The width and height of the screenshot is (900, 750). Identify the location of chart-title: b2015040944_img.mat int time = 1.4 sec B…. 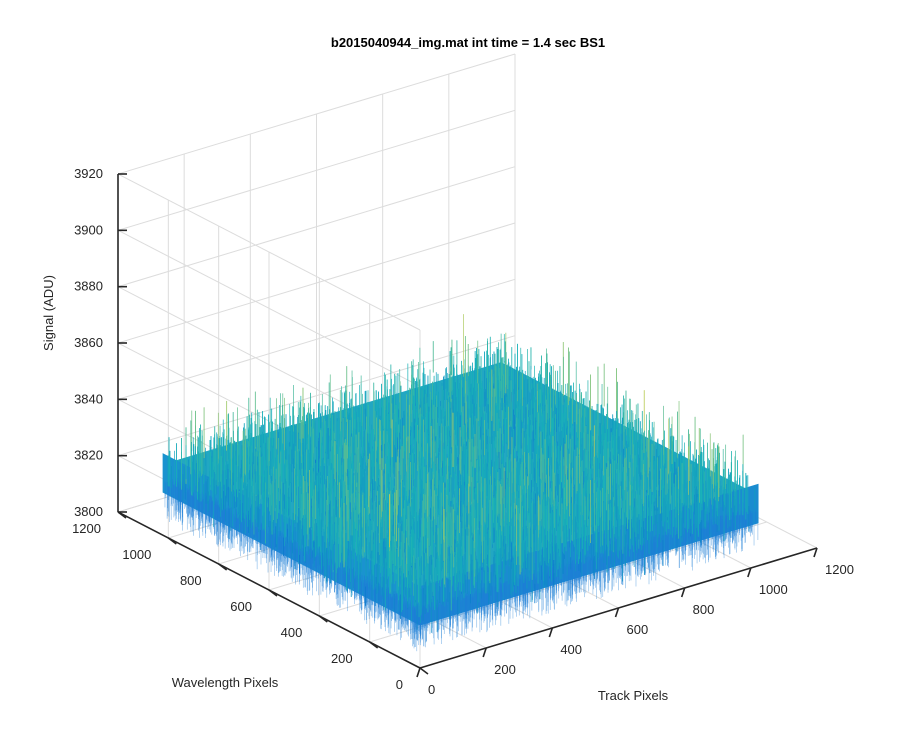
(468, 42).